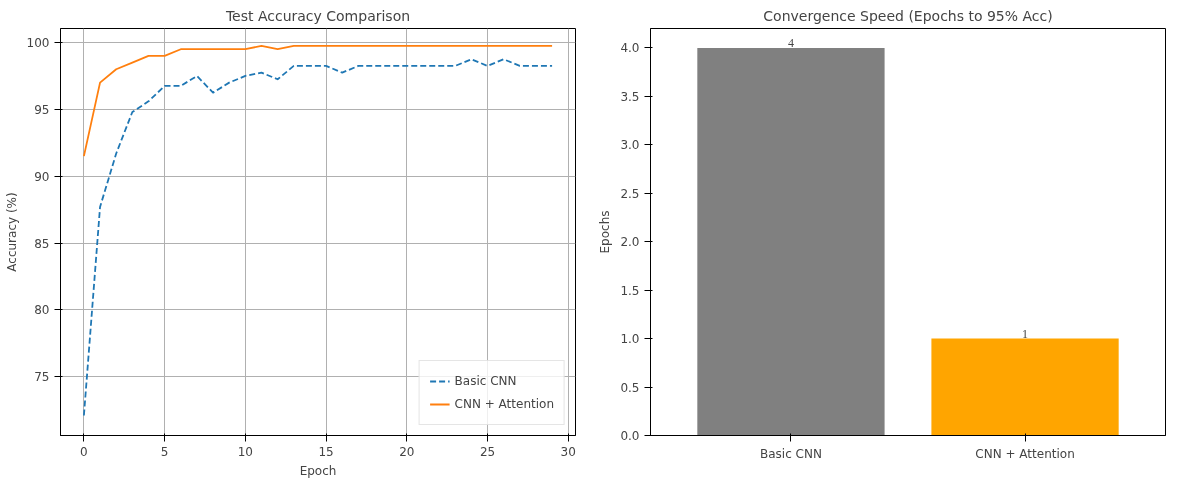 This screenshot has height=490, width=1189. Describe the element at coordinates (318, 101) in the screenshot. I see `line-series` at that location.